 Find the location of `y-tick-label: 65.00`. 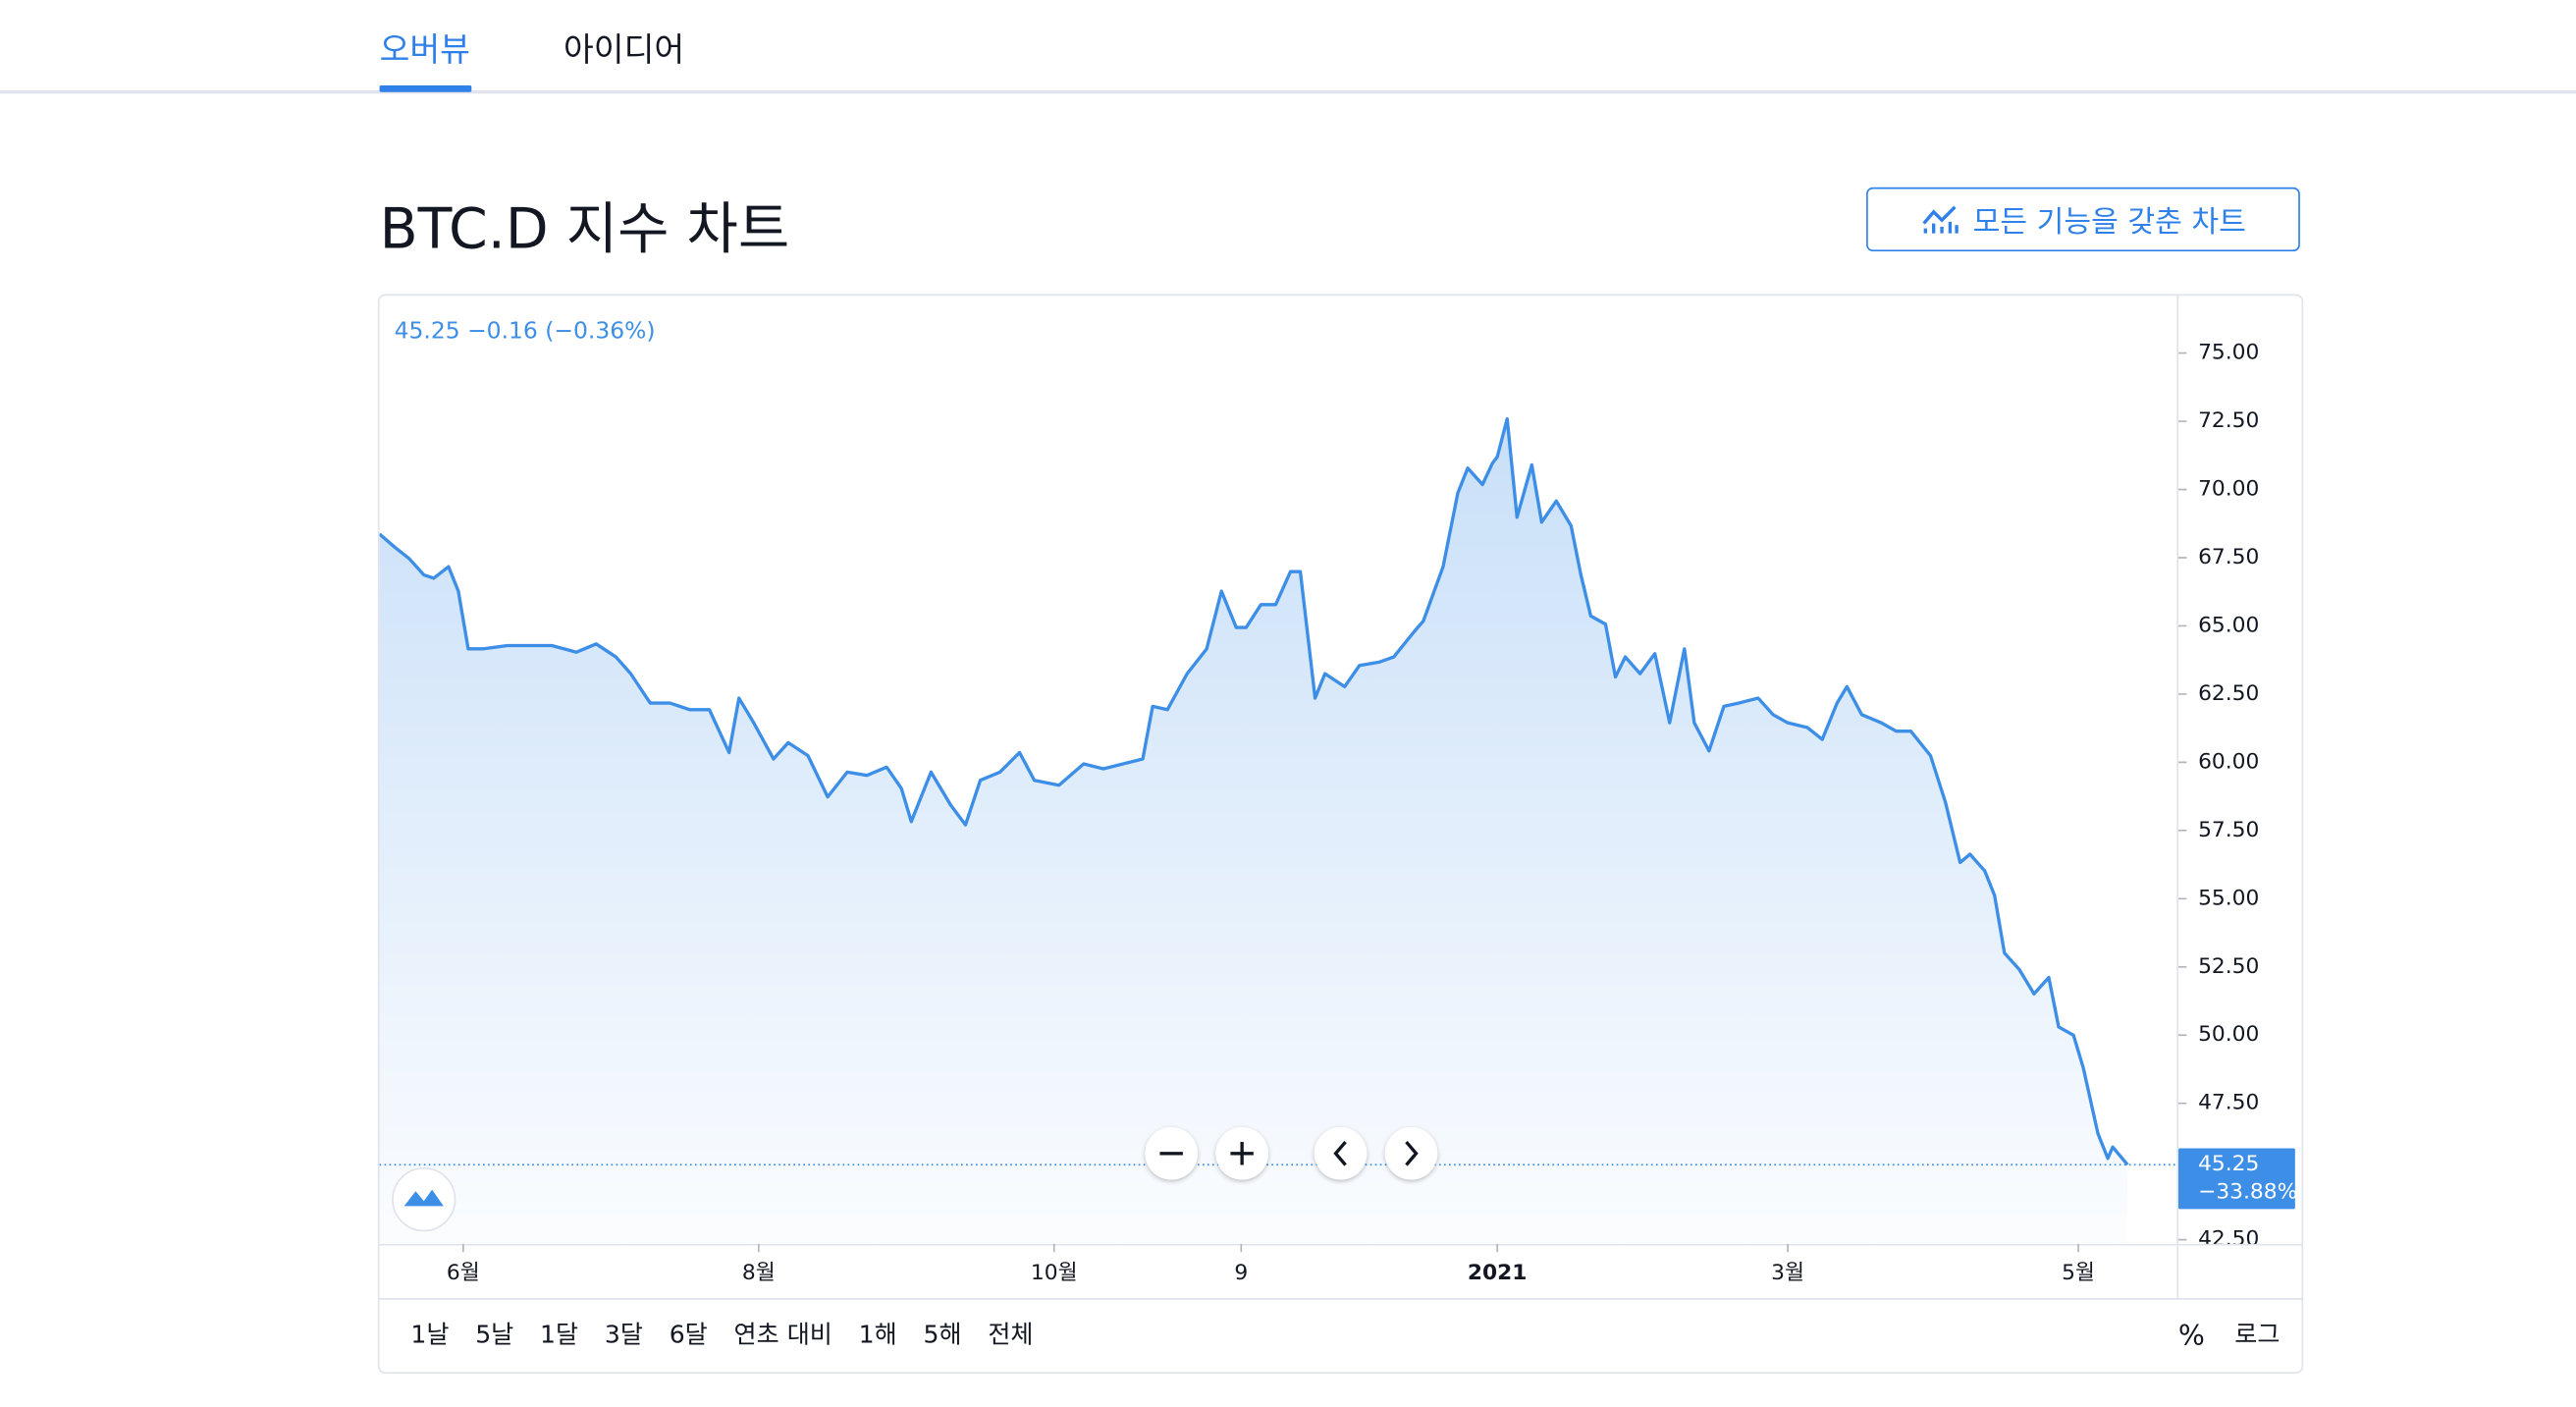

y-tick-label: 65.00 is located at coordinates (2228, 625).